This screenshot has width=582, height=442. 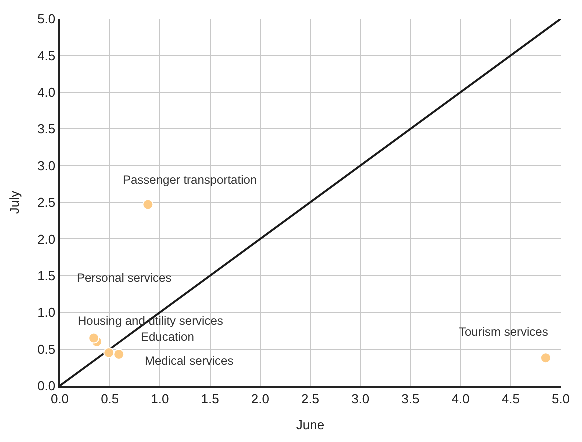 I want to click on x-tick-label: 4.0, so click(x=461, y=398).